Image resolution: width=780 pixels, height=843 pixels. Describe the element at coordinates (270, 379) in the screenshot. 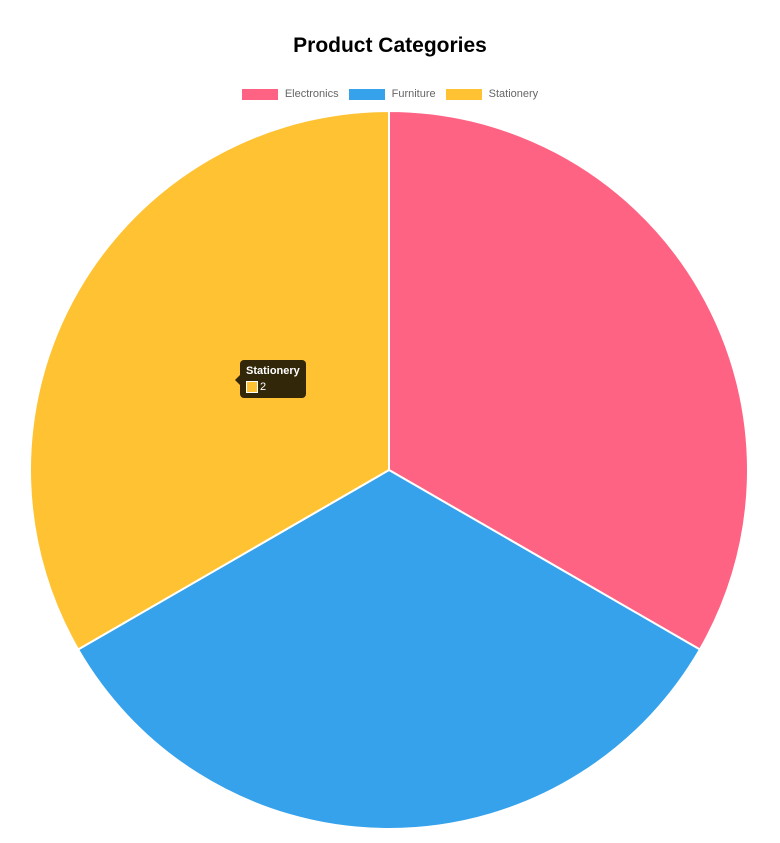

I see `chart-tooltip: Stationery 2` at that location.